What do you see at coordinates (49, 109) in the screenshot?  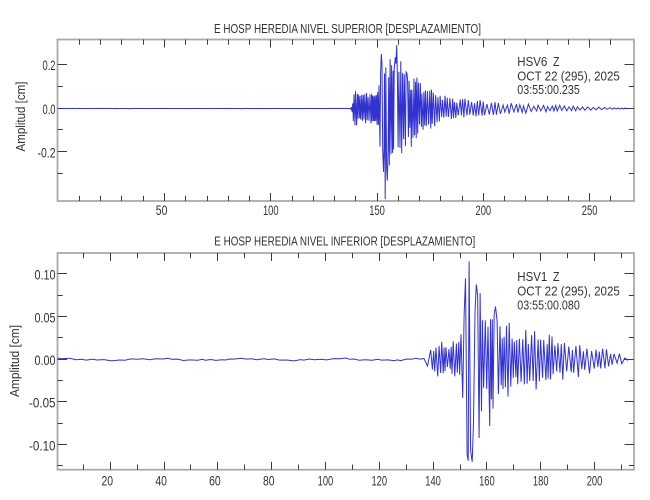 I see `svg-text: 0.0` at bounding box center [49, 109].